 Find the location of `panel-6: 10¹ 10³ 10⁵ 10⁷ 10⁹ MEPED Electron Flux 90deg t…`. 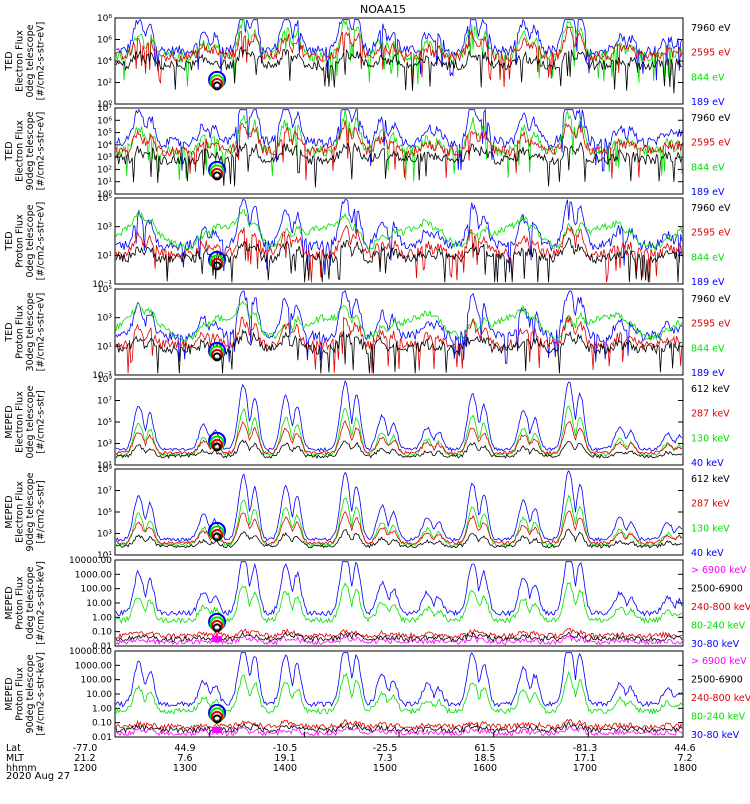

panel-6: 10¹ 10³ 10⁵ 10⁷ 10⁹ MEPED Electron Flux 90deg t… is located at coordinates (367, 513).